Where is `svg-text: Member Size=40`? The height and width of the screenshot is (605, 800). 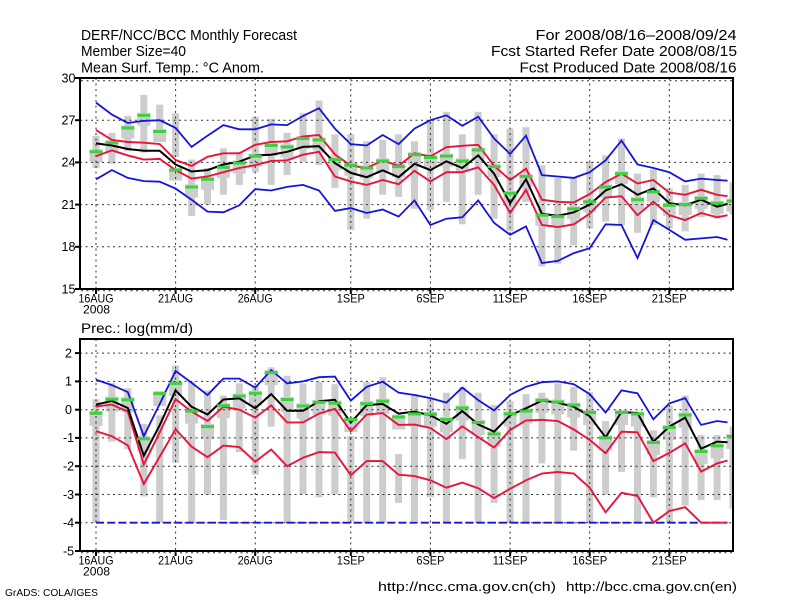
svg-text: Member Size=40 is located at coordinates (133, 51).